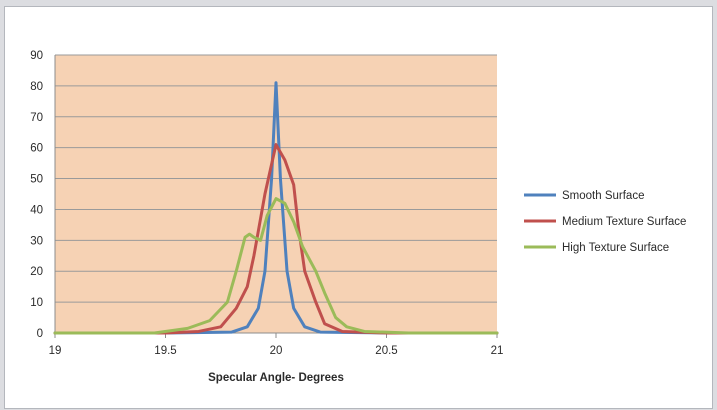 Image resolution: width=717 pixels, height=410 pixels. Describe the element at coordinates (36, 210) in the screenshot. I see `y-tick-label: 40` at that location.